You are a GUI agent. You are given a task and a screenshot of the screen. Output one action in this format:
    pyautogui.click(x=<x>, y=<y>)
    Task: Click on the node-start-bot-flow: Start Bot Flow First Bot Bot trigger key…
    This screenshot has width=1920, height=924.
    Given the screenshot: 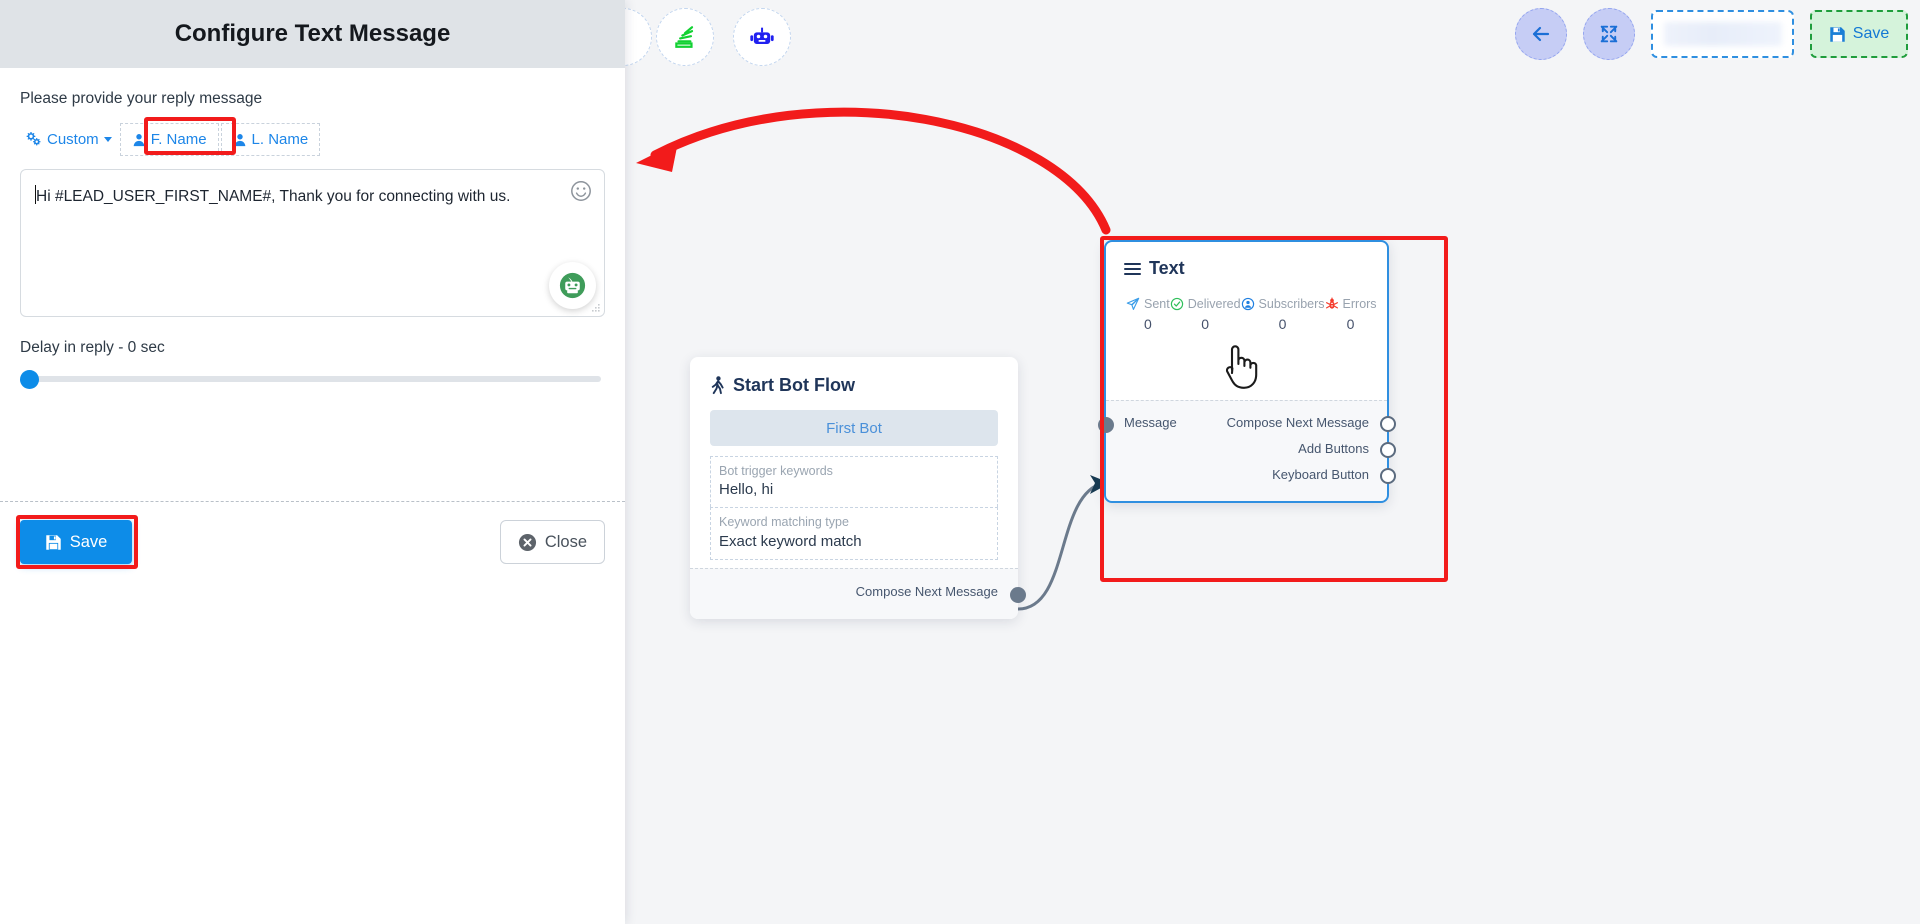 What is the action you would take?
    pyautogui.click(x=858, y=488)
    